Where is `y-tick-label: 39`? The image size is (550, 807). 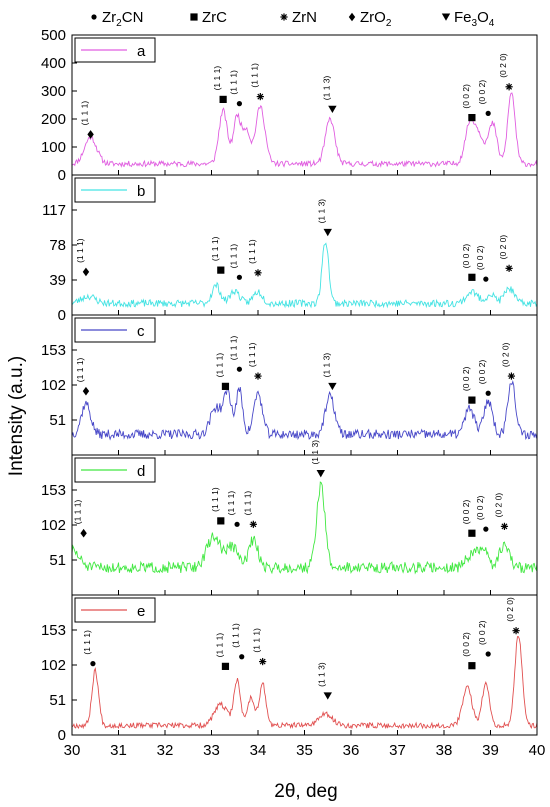 y-tick-label: 39 is located at coordinates (57, 280).